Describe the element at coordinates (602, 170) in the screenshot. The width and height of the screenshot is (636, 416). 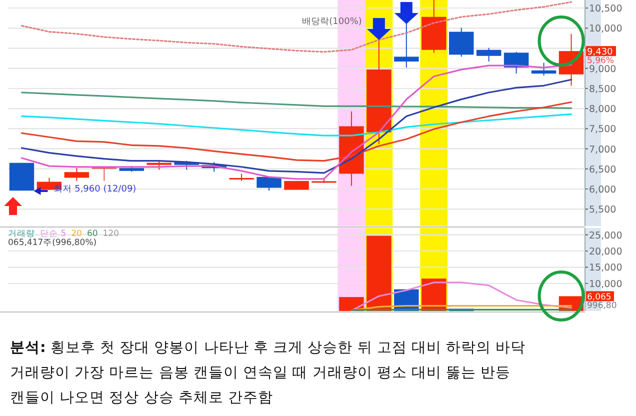
I see `y-tick-label: 6,500` at that location.